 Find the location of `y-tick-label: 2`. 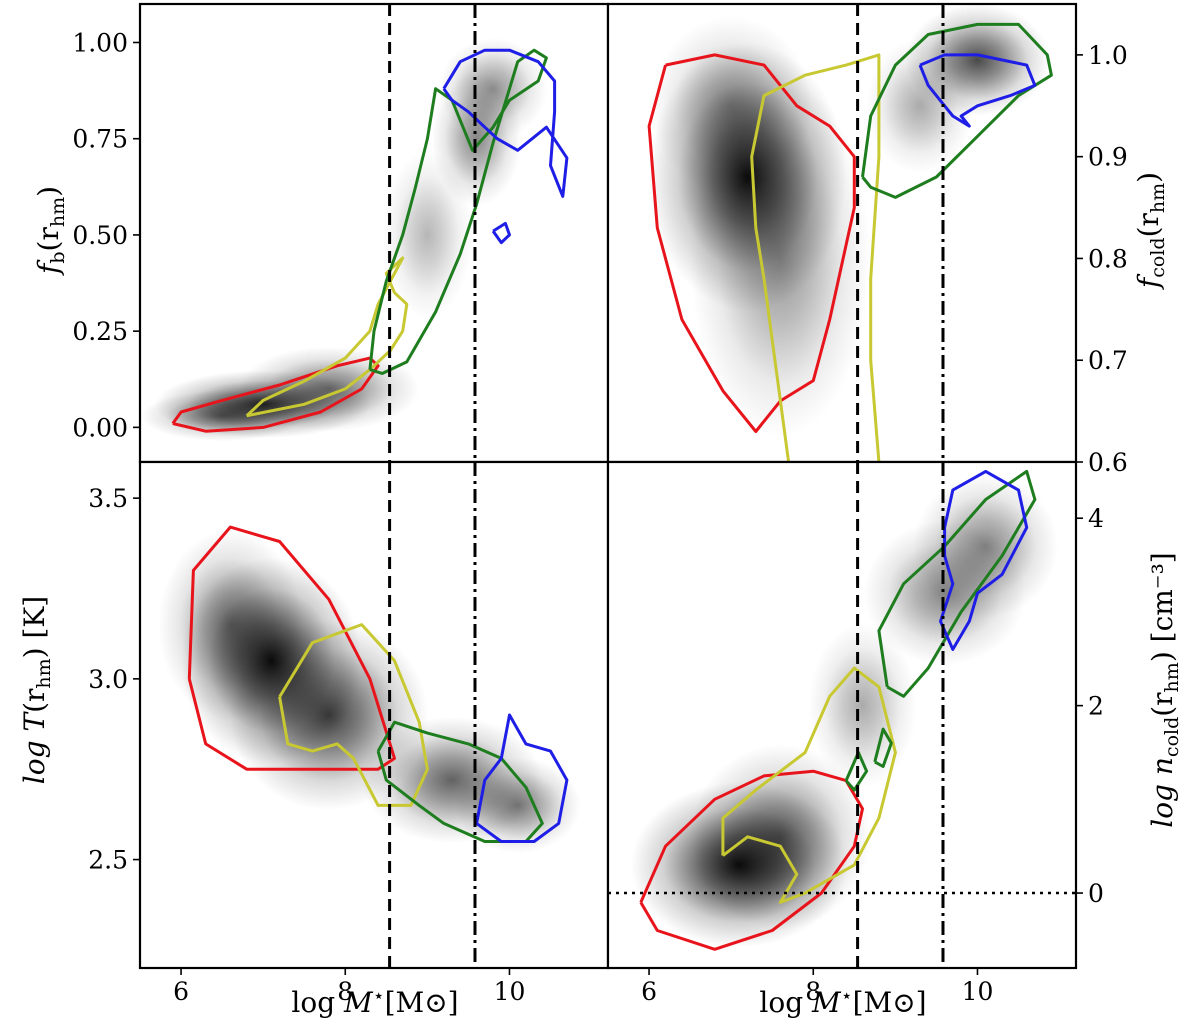

y-tick-label: 2 is located at coordinates (1096, 706).